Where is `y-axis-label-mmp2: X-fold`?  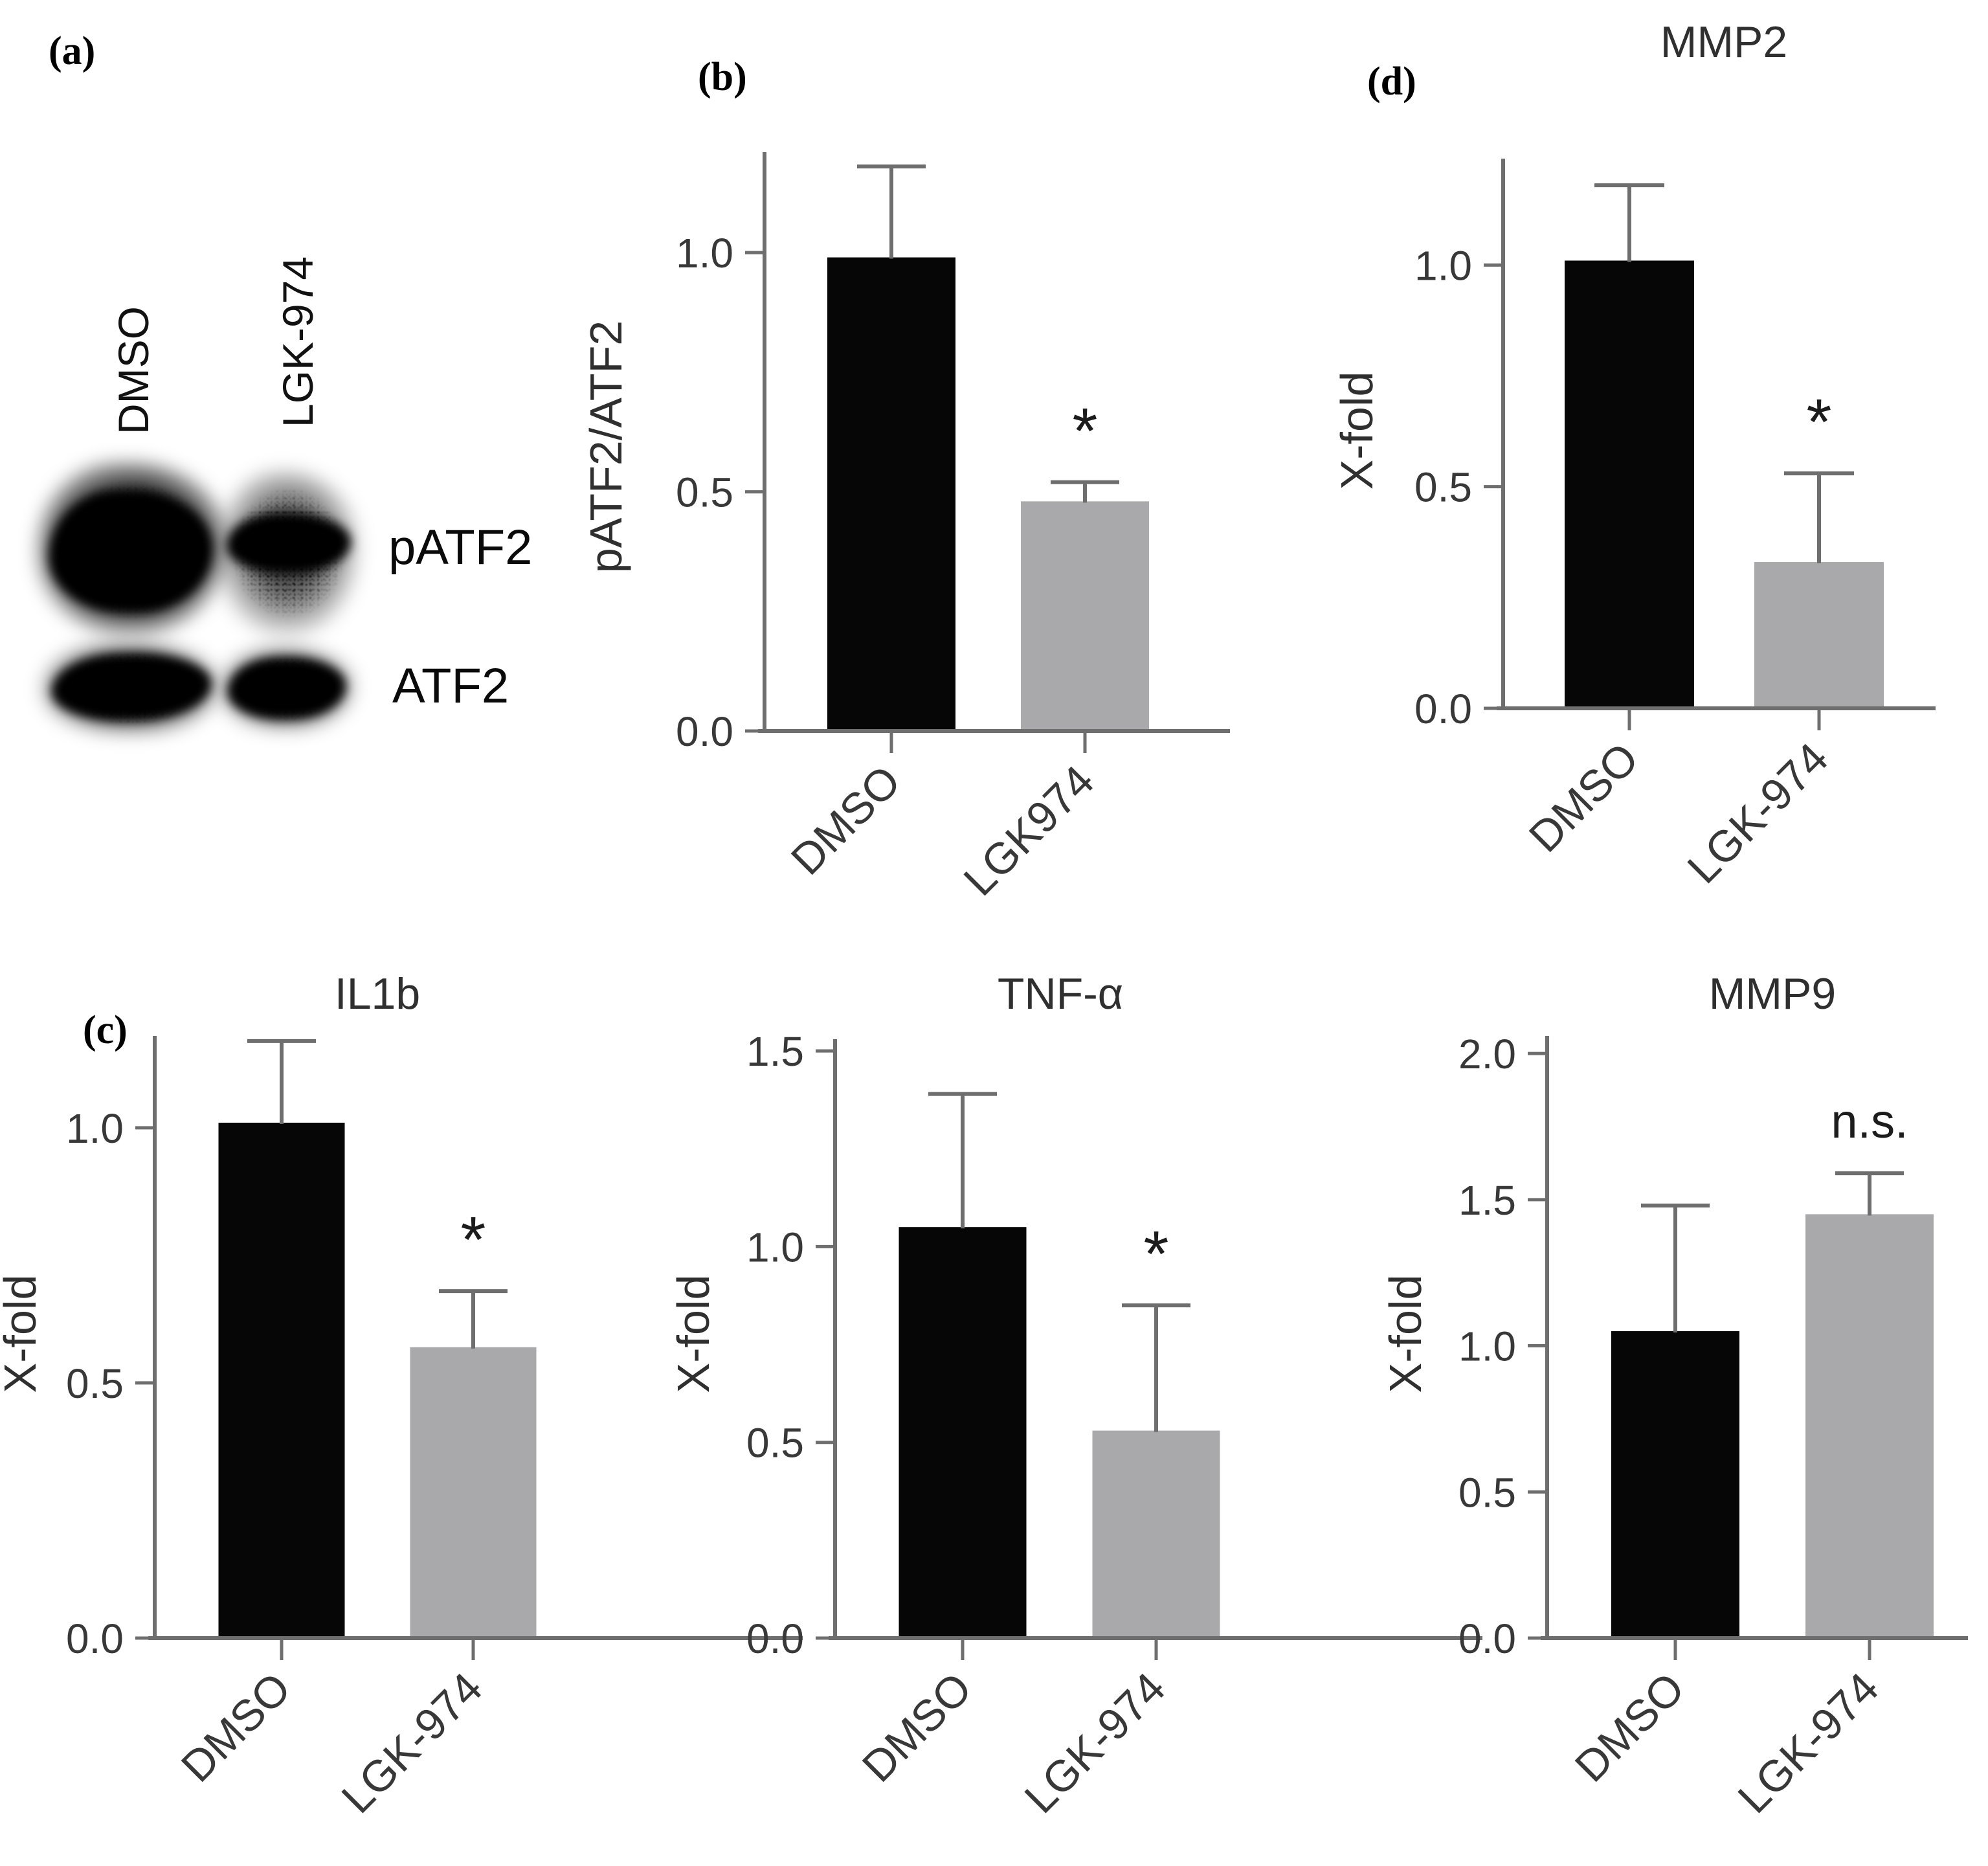 y-axis-label-mmp2: X-fold is located at coordinates (1357, 431).